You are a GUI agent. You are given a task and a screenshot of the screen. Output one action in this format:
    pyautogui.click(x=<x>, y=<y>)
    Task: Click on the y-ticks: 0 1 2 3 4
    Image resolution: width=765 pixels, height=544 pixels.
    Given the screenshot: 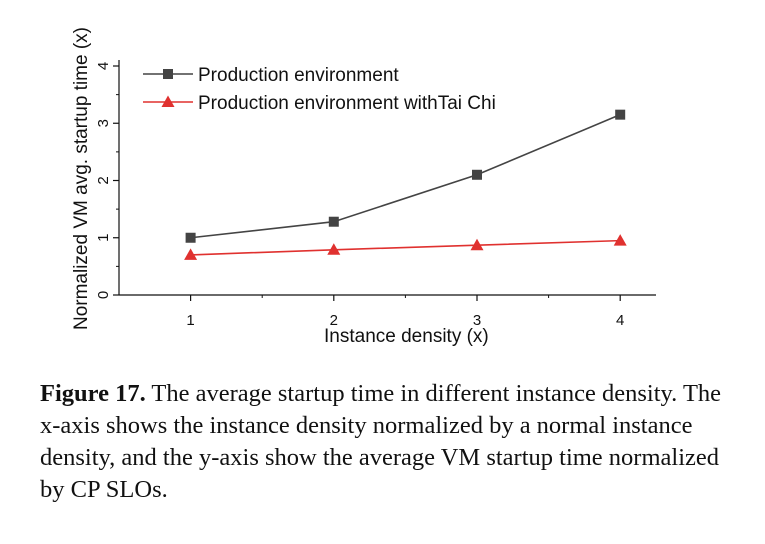 What is the action you would take?
    pyautogui.click(x=107, y=180)
    